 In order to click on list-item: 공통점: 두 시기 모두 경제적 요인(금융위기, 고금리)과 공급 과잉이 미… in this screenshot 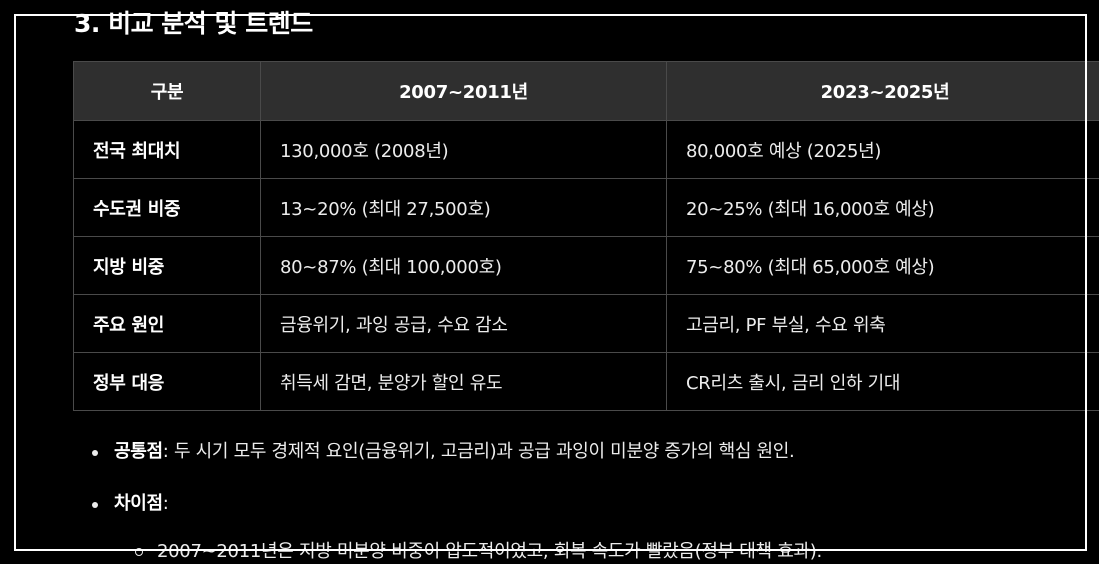, I will do `click(443, 452)`.